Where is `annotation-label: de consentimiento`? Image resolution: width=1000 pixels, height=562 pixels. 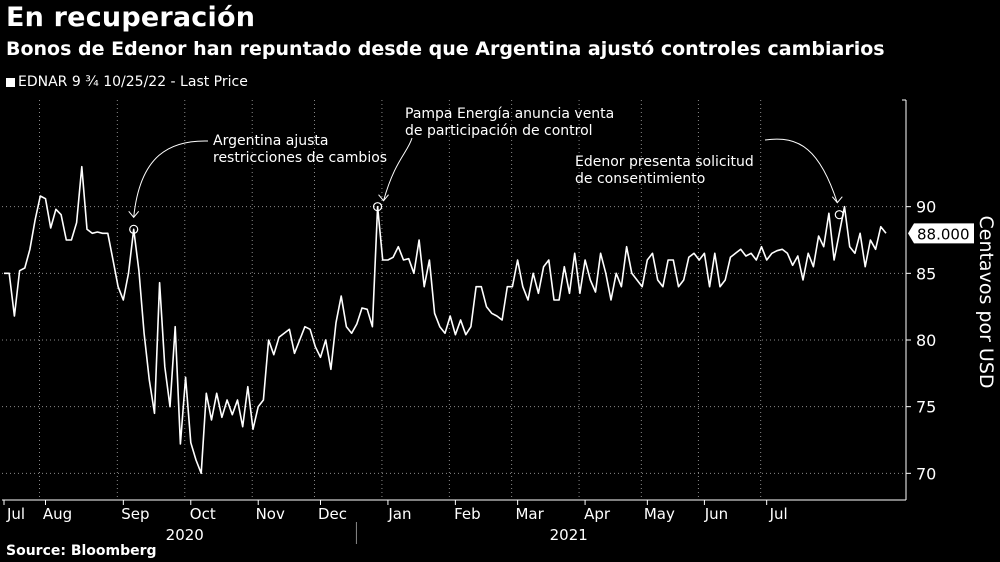 annotation-label: de consentimiento is located at coordinates (640, 179).